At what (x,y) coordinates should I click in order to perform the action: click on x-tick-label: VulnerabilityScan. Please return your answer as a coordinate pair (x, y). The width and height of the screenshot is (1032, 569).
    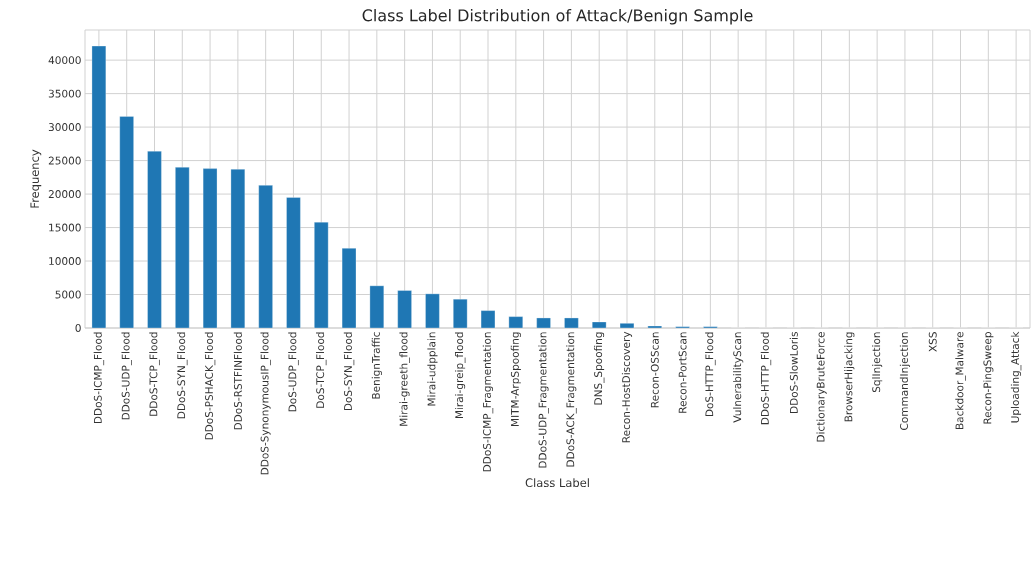
    Looking at the image, I should click on (738, 377).